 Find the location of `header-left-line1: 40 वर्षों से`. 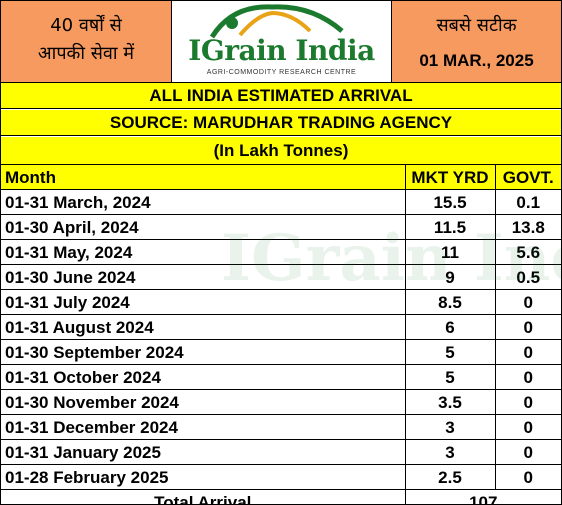

header-left-line1: 40 वर्षों से is located at coordinates (86, 25).